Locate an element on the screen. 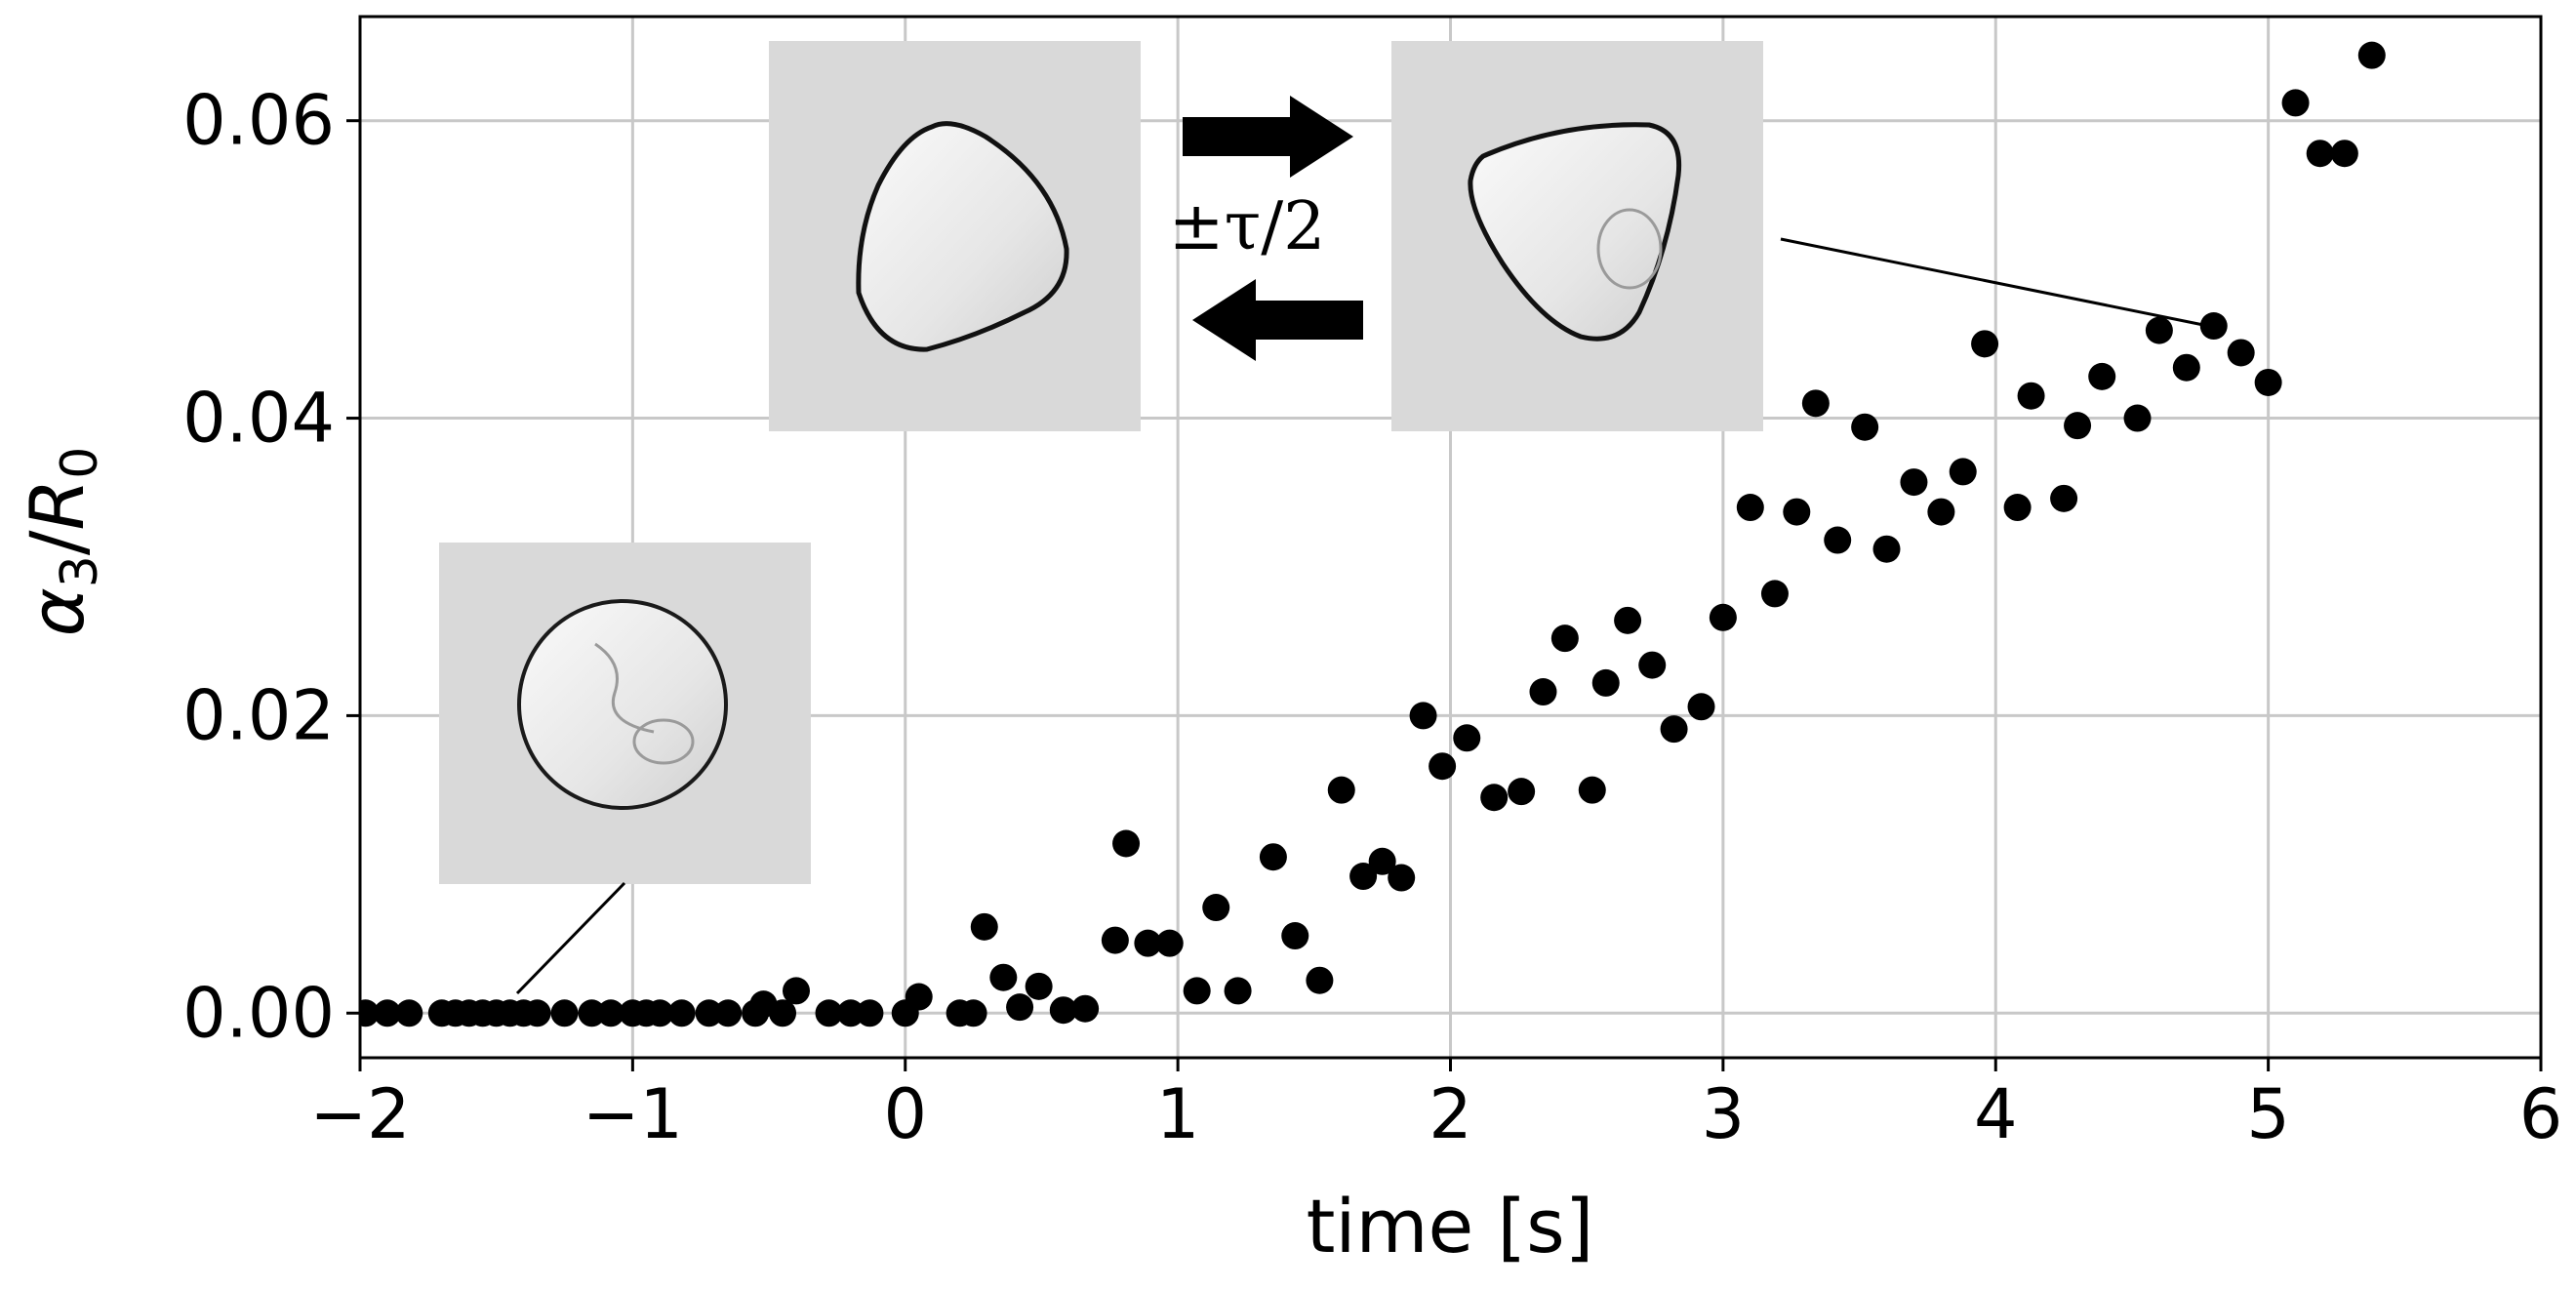 The width and height of the screenshot is (2576, 1289). x-tick-label: 0 is located at coordinates (905, 1114).